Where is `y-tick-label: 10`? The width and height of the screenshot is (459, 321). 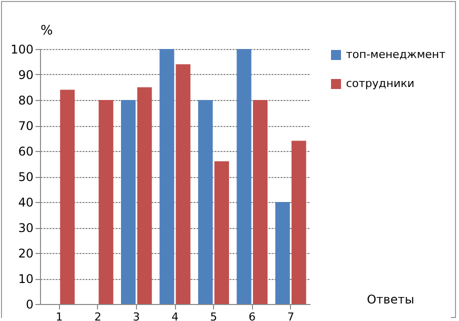
y-tick-label: 10 is located at coordinates (26, 279).